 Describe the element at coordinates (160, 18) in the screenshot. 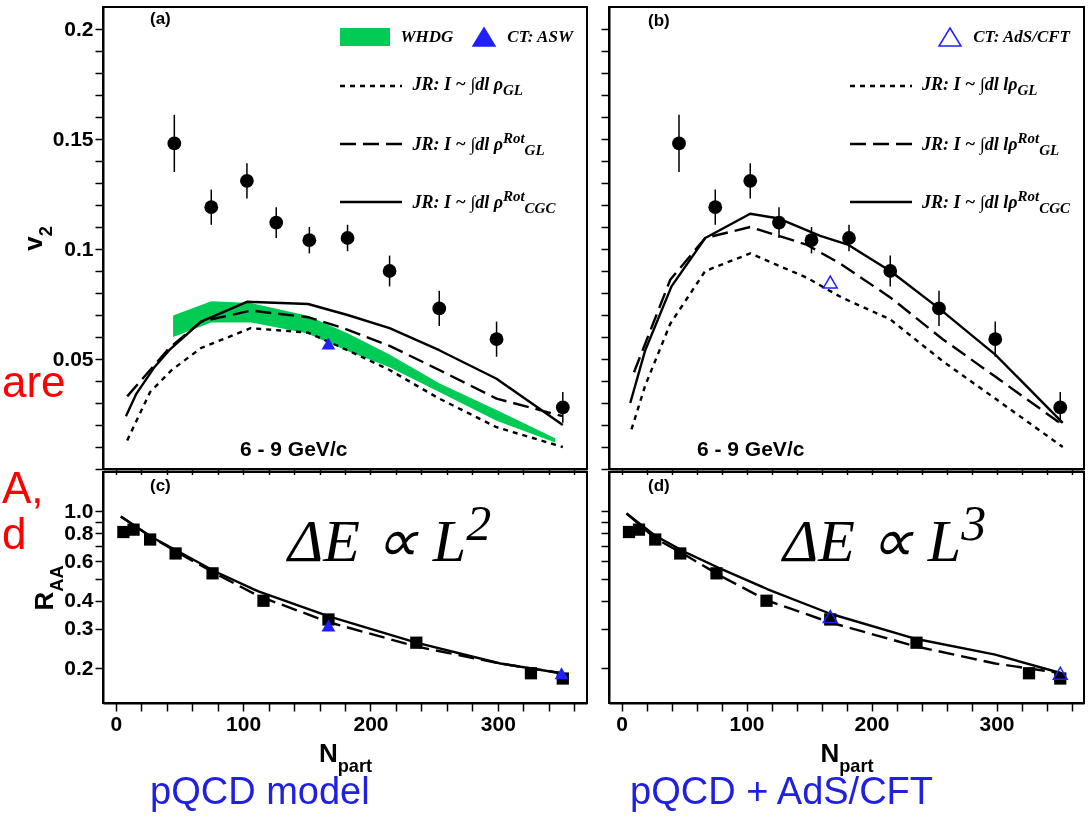

I see `annotation: (a)` at that location.